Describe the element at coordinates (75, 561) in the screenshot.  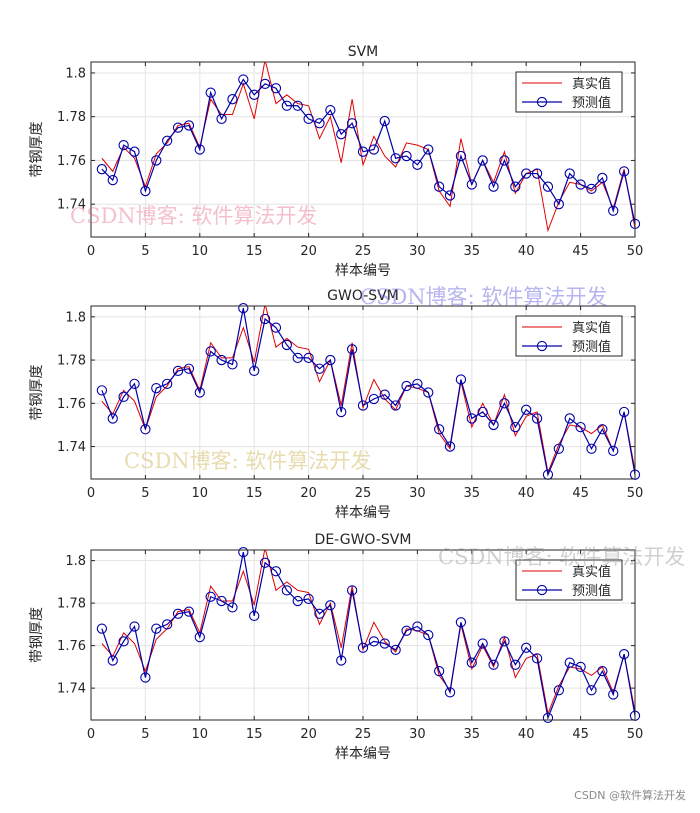
I see `y-tick-label: 1.8` at that location.